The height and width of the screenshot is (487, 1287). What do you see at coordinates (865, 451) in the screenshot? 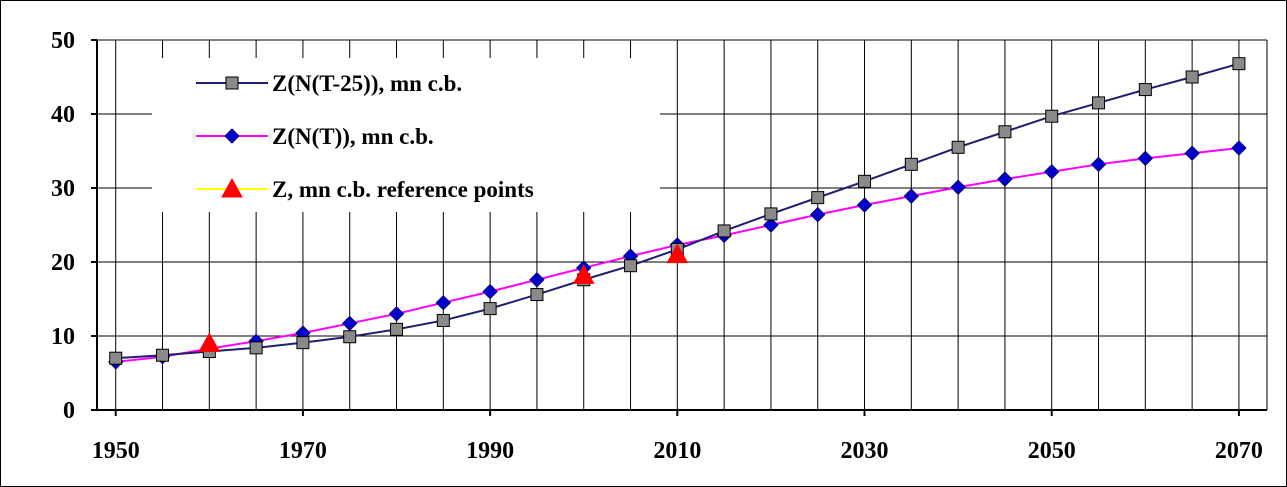
I see `x-tick-label: 2030` at bounding box center [865, 451].